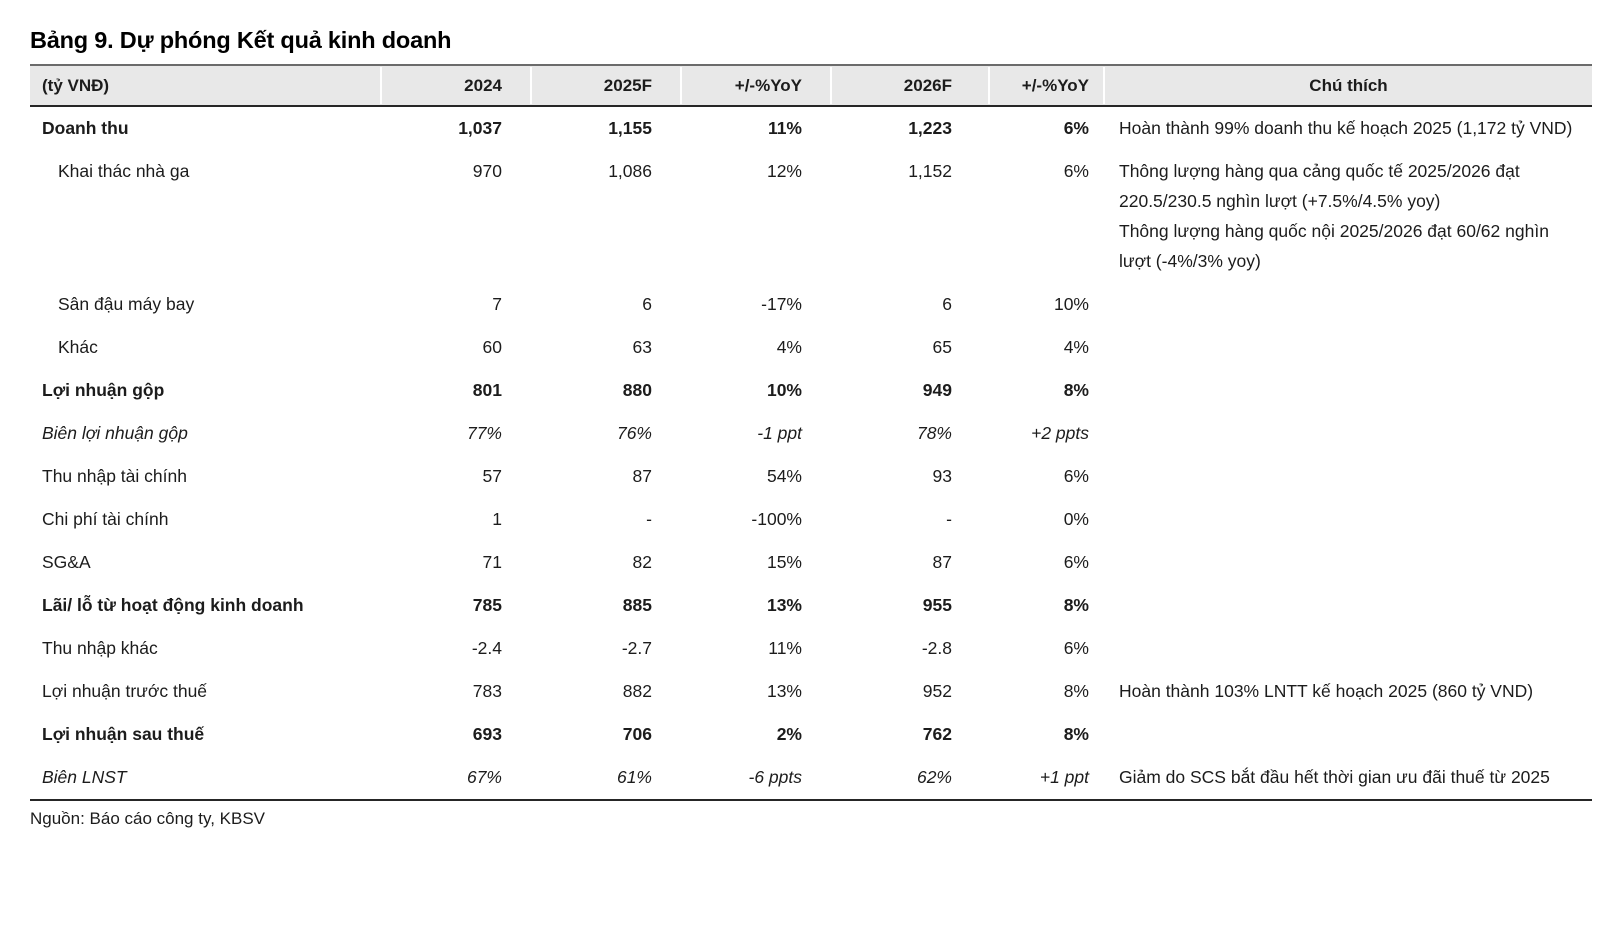  Describe the element at coordinates (124, 171) in the screenshot. I see `row-label: Khai thác nhà ga` at that location.